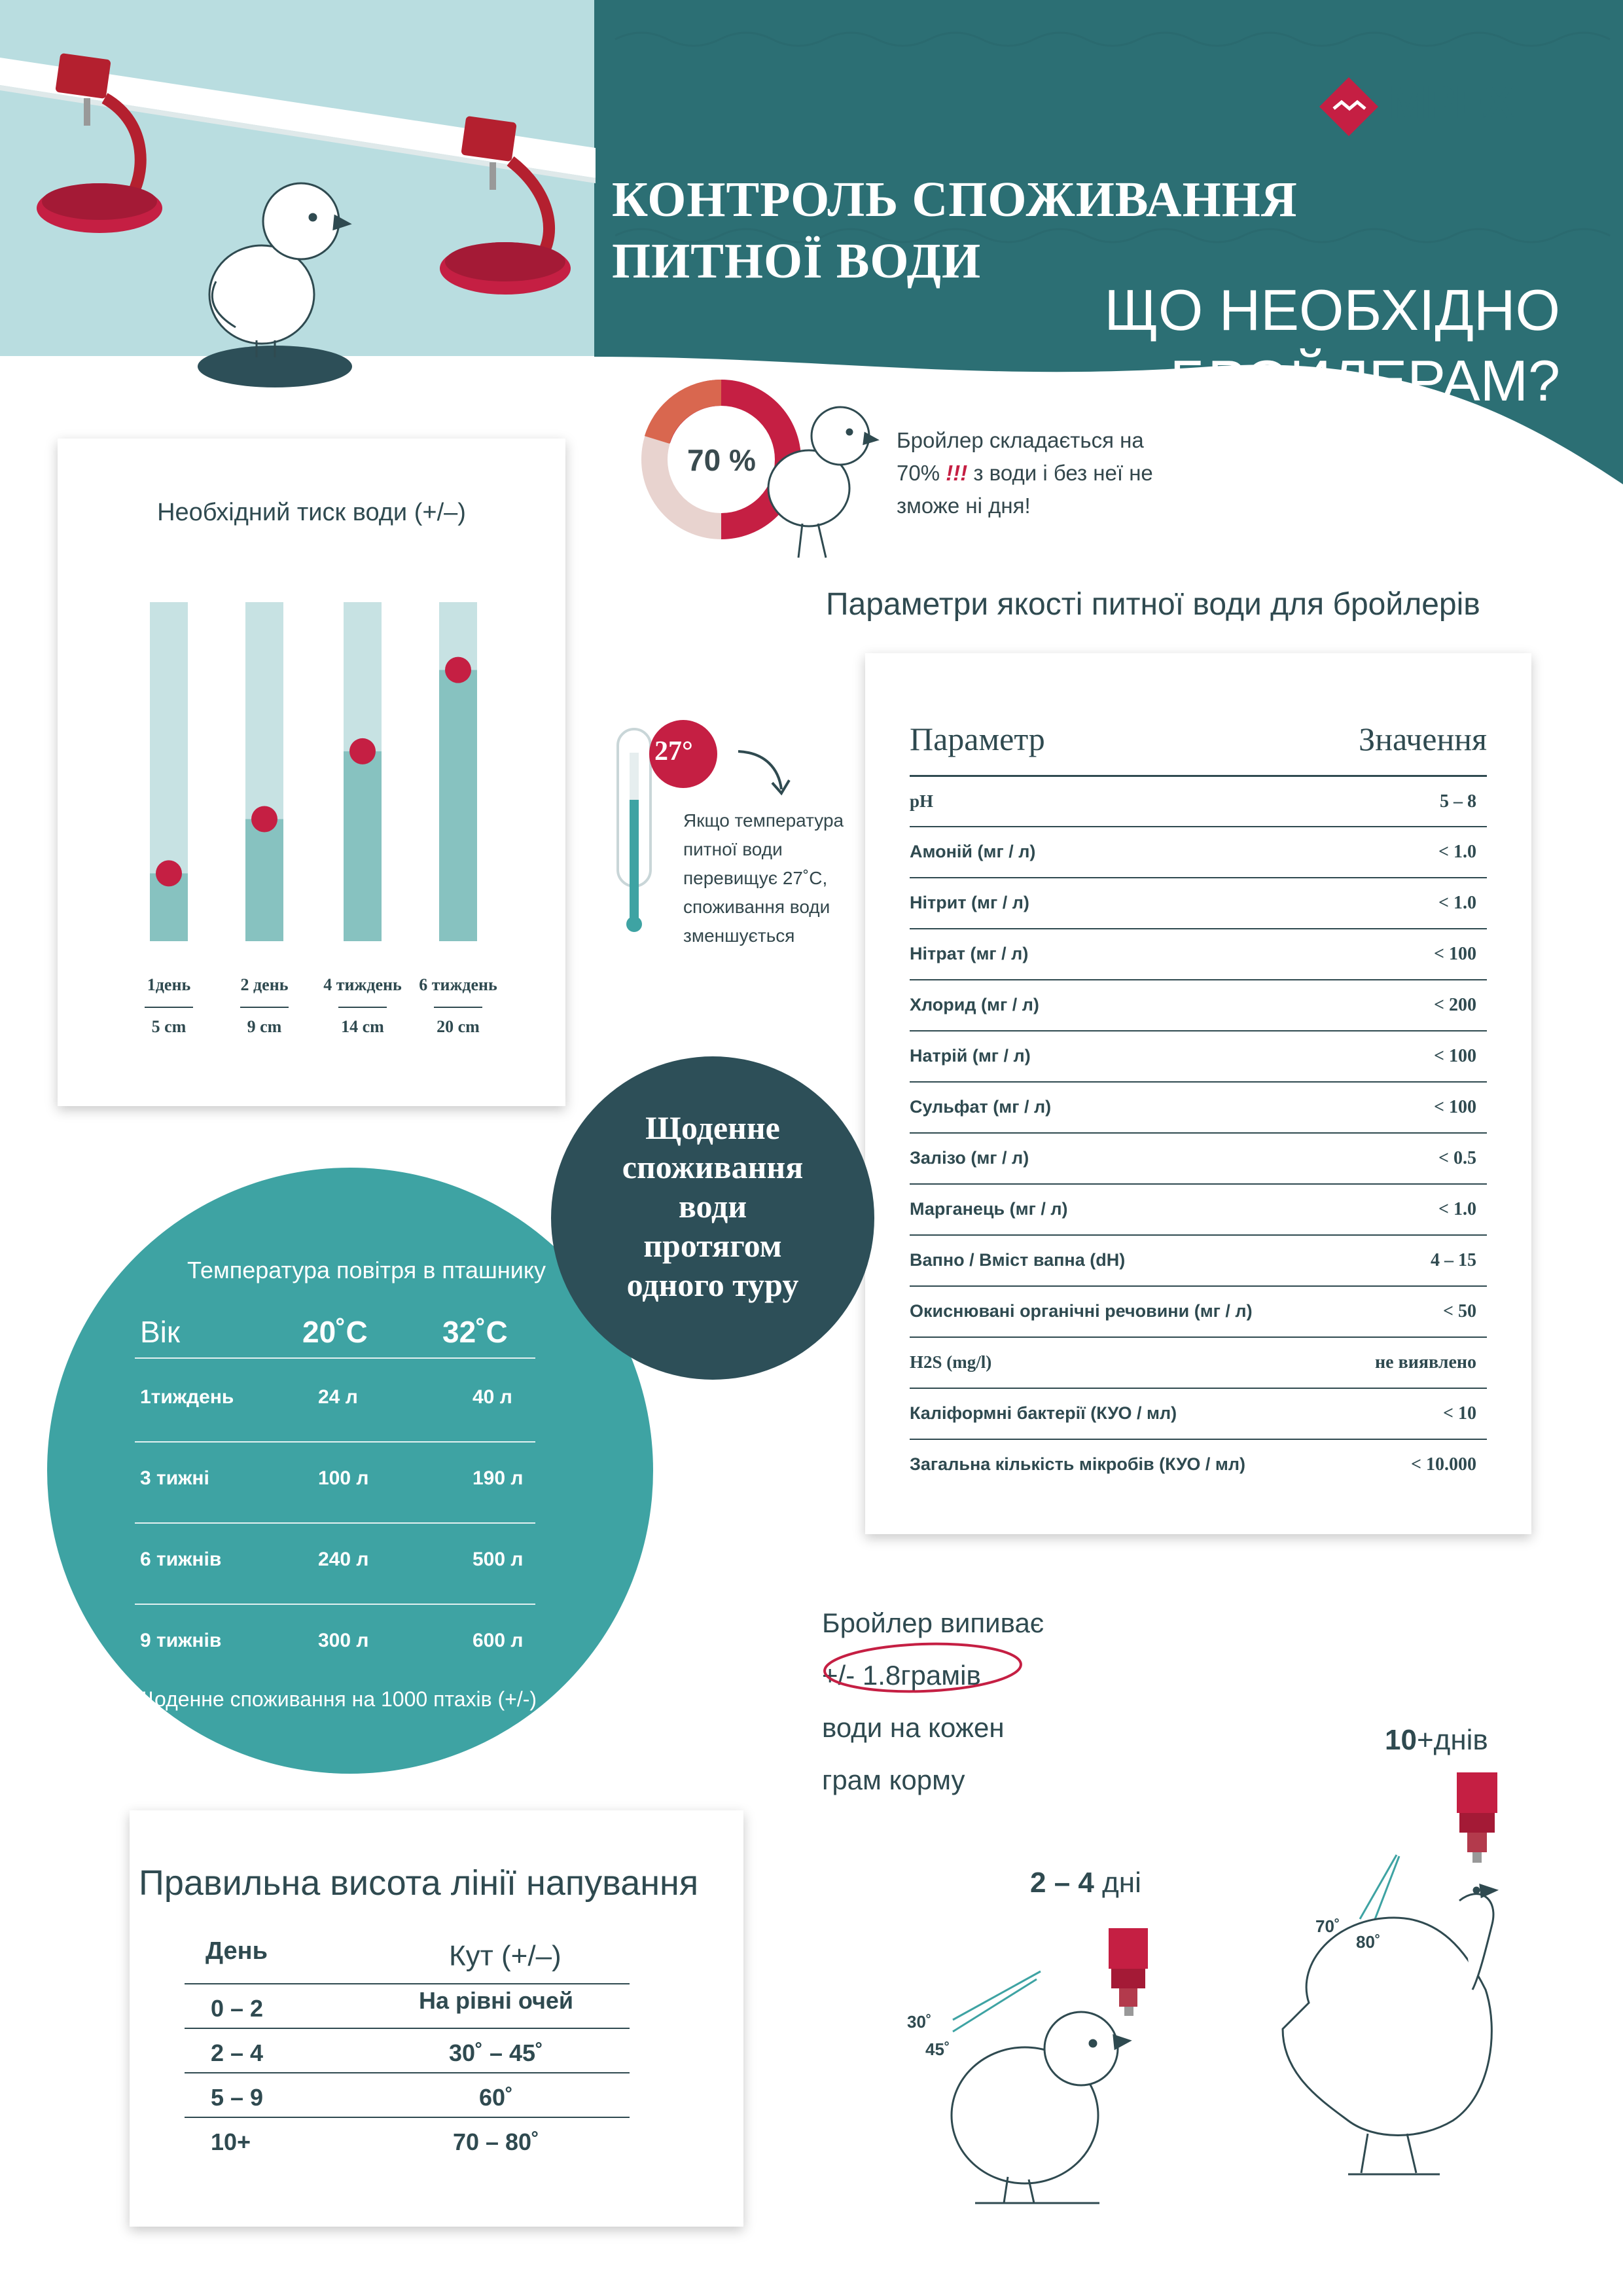  I want to click on quality-param-name: Вапно / Вміст вапна (dH), so click(1018, 1260).